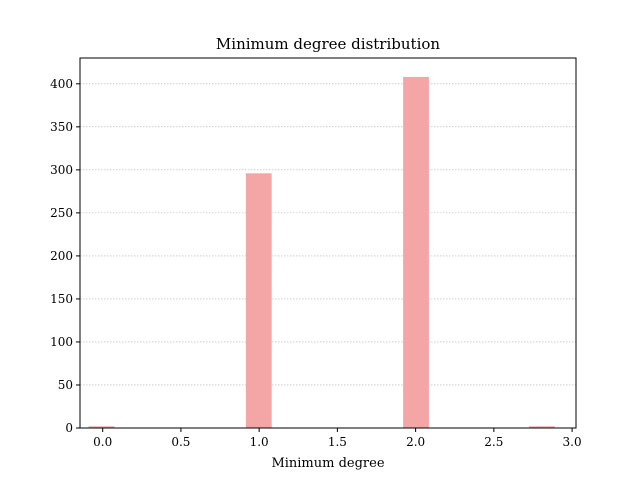 The image size is (640, 480). I want to click on x-tick-label: 0.5, so click(180, 442).